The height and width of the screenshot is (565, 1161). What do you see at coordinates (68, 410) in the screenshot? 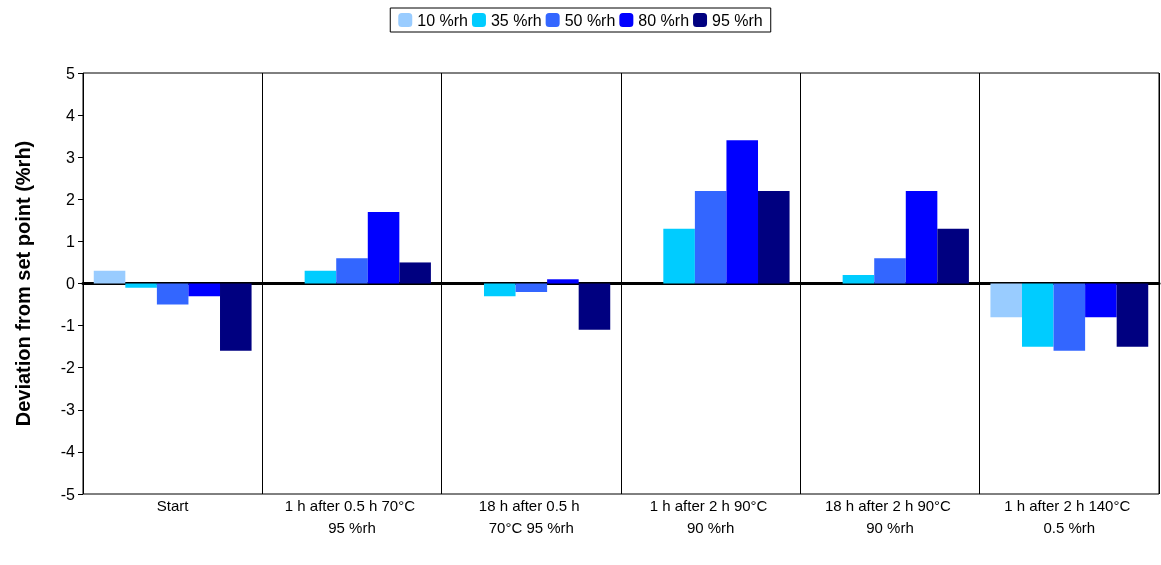
I see `y-tick-label: -3` at bounding box center [68, 410].